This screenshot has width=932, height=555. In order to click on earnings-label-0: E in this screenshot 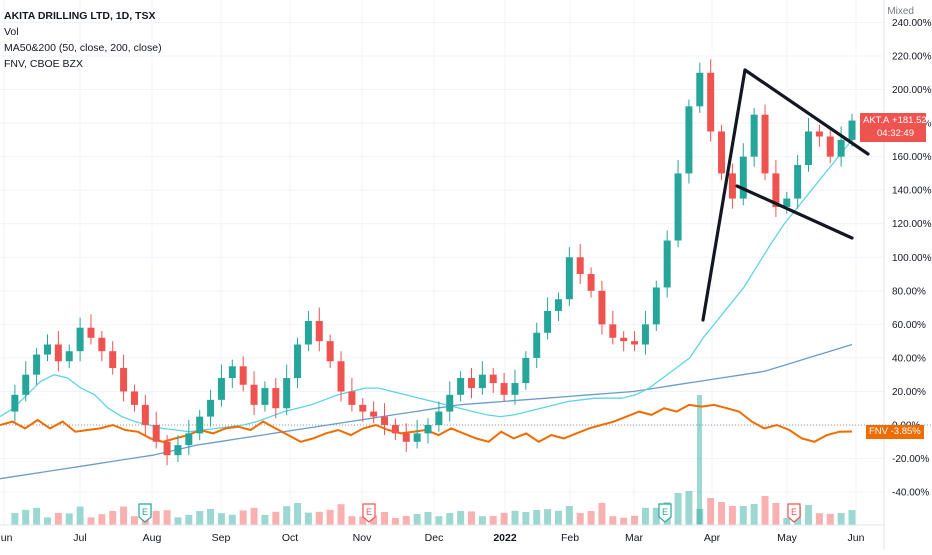, I will do `click(145, 512)`.